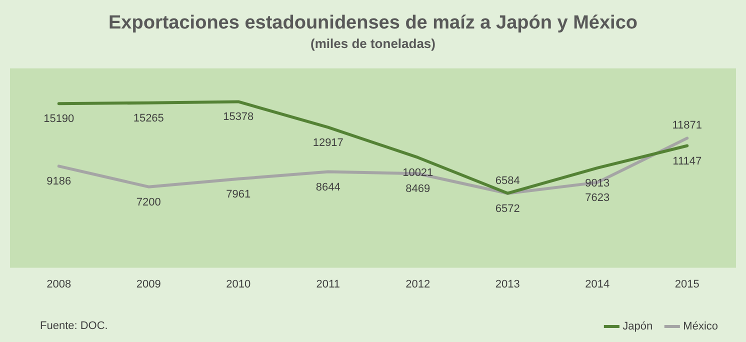  I want to click on x-tick-label: 2013, so click(507, 284).